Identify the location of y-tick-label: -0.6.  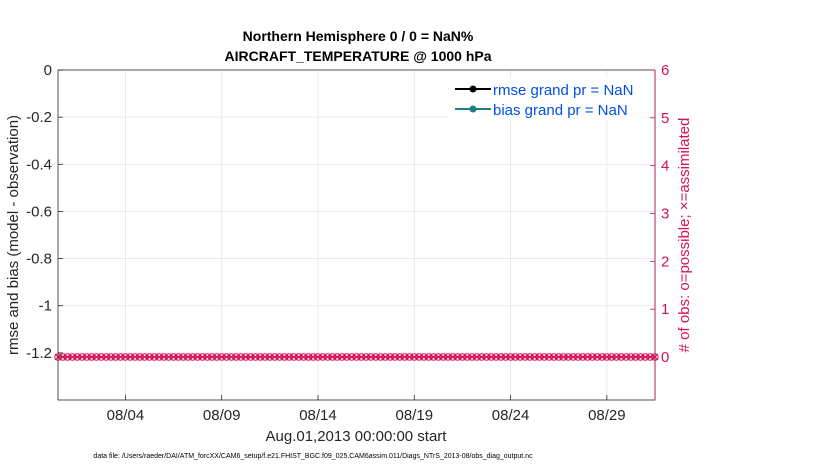
(39, 211).